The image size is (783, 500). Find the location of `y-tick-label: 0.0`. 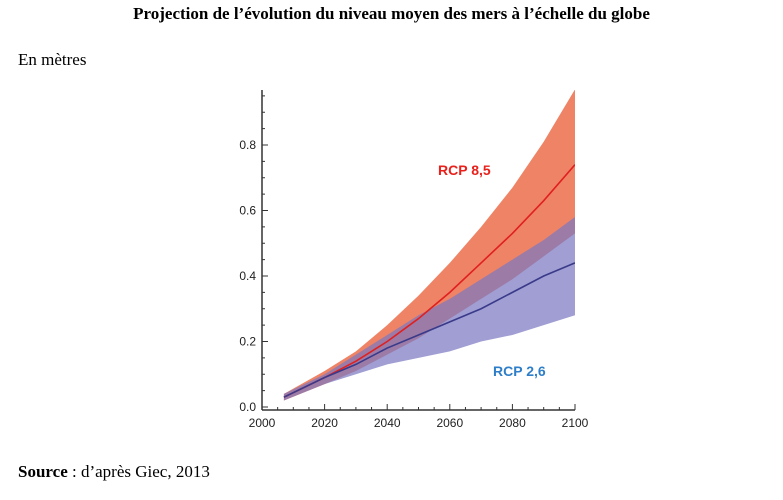

y-tick-label: 0.0 is located at coordinates (247, 407).